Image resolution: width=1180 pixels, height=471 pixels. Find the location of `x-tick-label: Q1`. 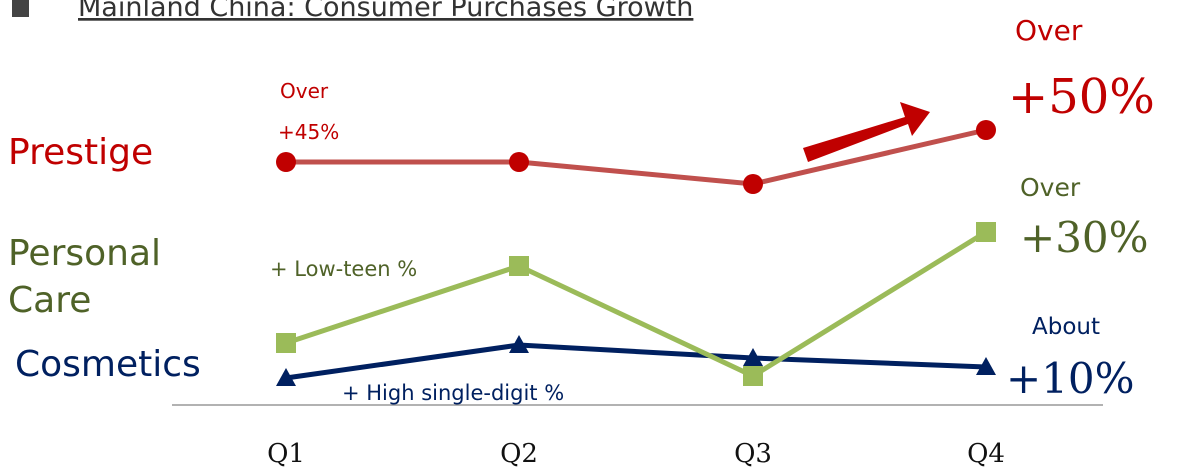

x-tick-label: Q1 is located at coordinates (286, 454).